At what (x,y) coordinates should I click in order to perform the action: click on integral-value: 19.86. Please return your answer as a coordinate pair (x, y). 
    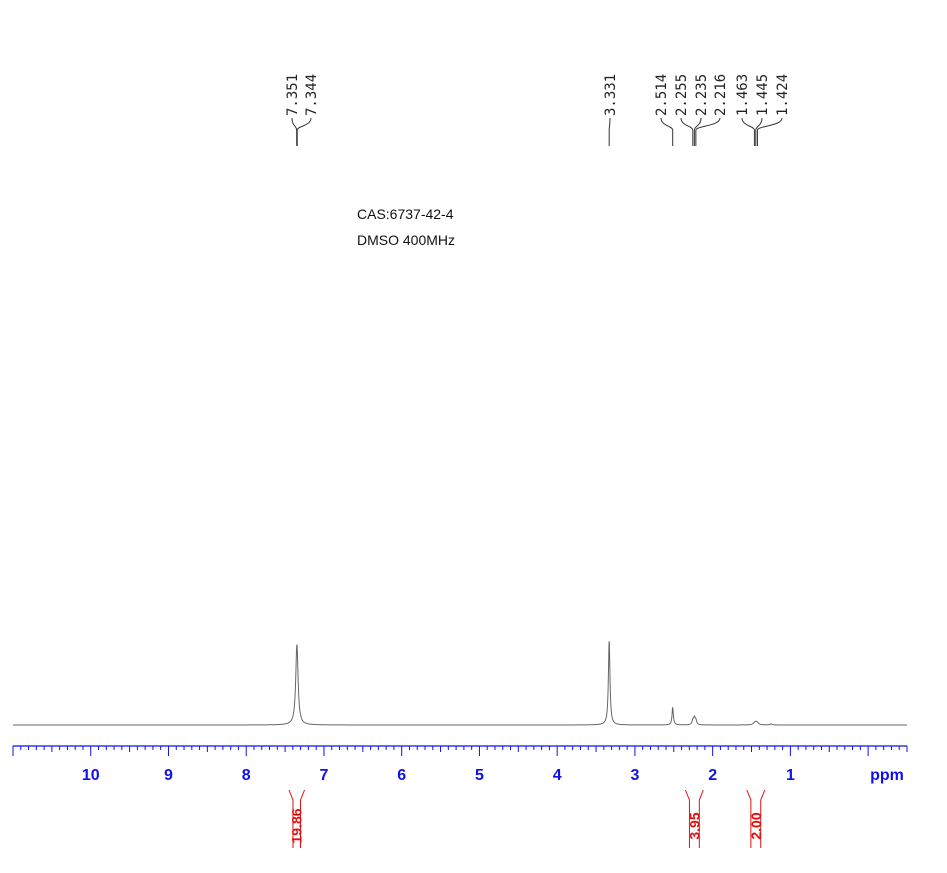
    Looking at the image, I should click on (297, 825).